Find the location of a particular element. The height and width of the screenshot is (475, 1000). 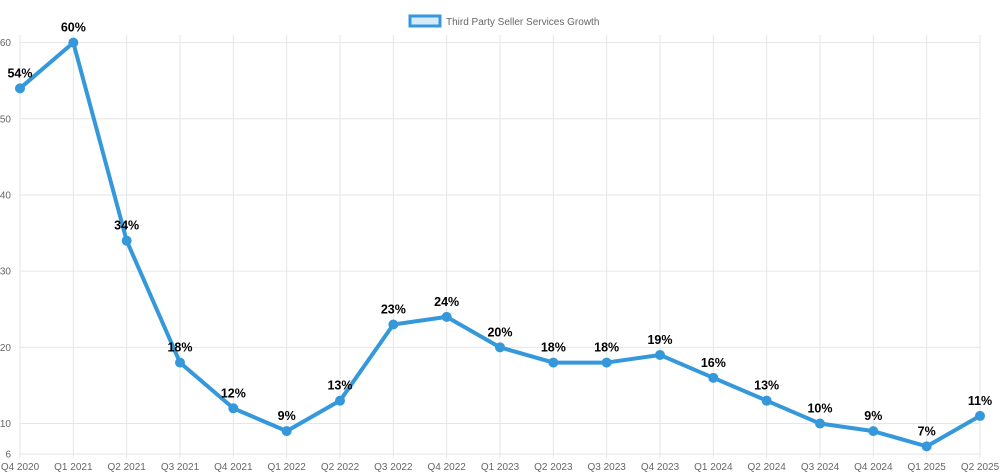

x-tick-label: Q3 2022 is located at coordinates (393, 467).